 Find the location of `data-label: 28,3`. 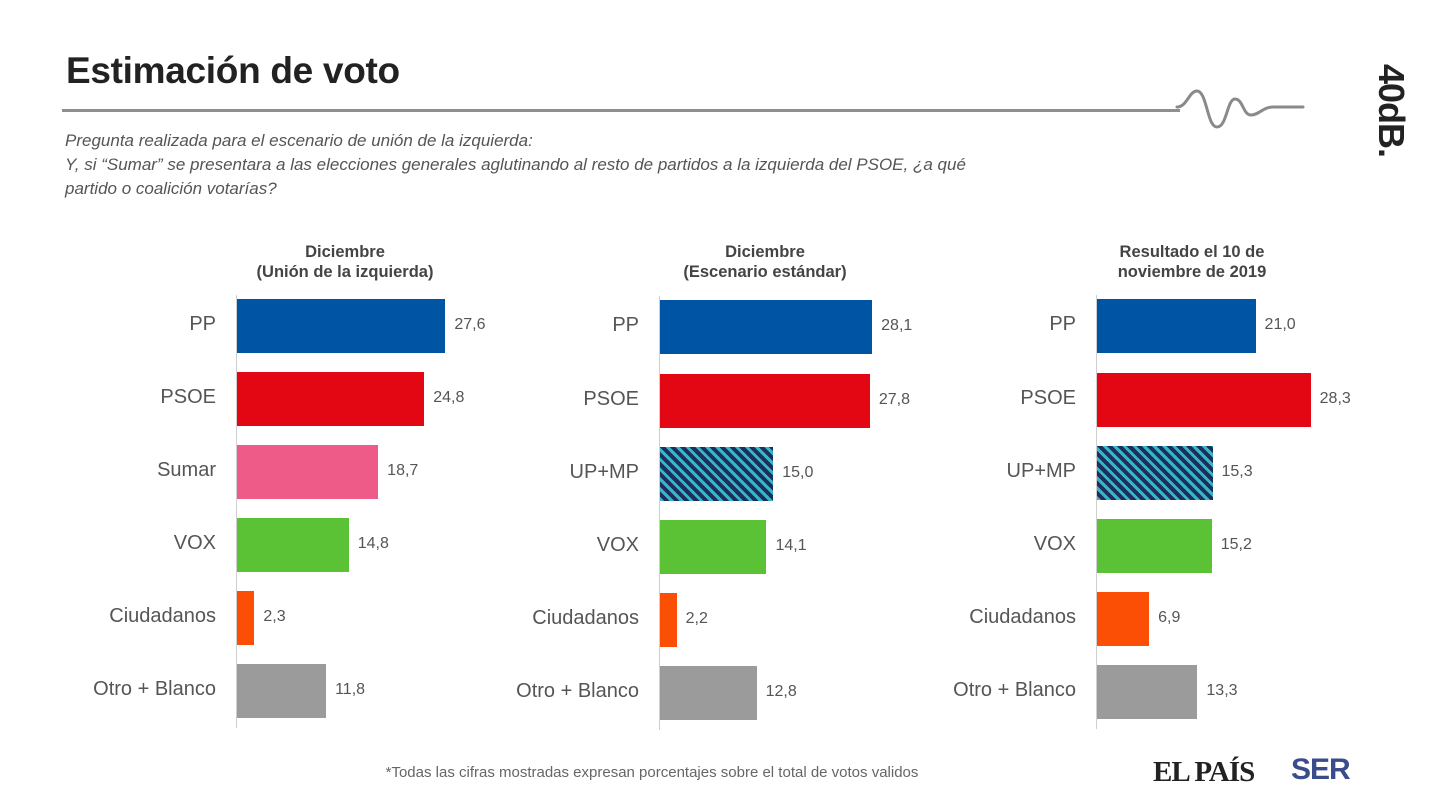

data-label: 28,3 is located at coordinates (1335, 398).